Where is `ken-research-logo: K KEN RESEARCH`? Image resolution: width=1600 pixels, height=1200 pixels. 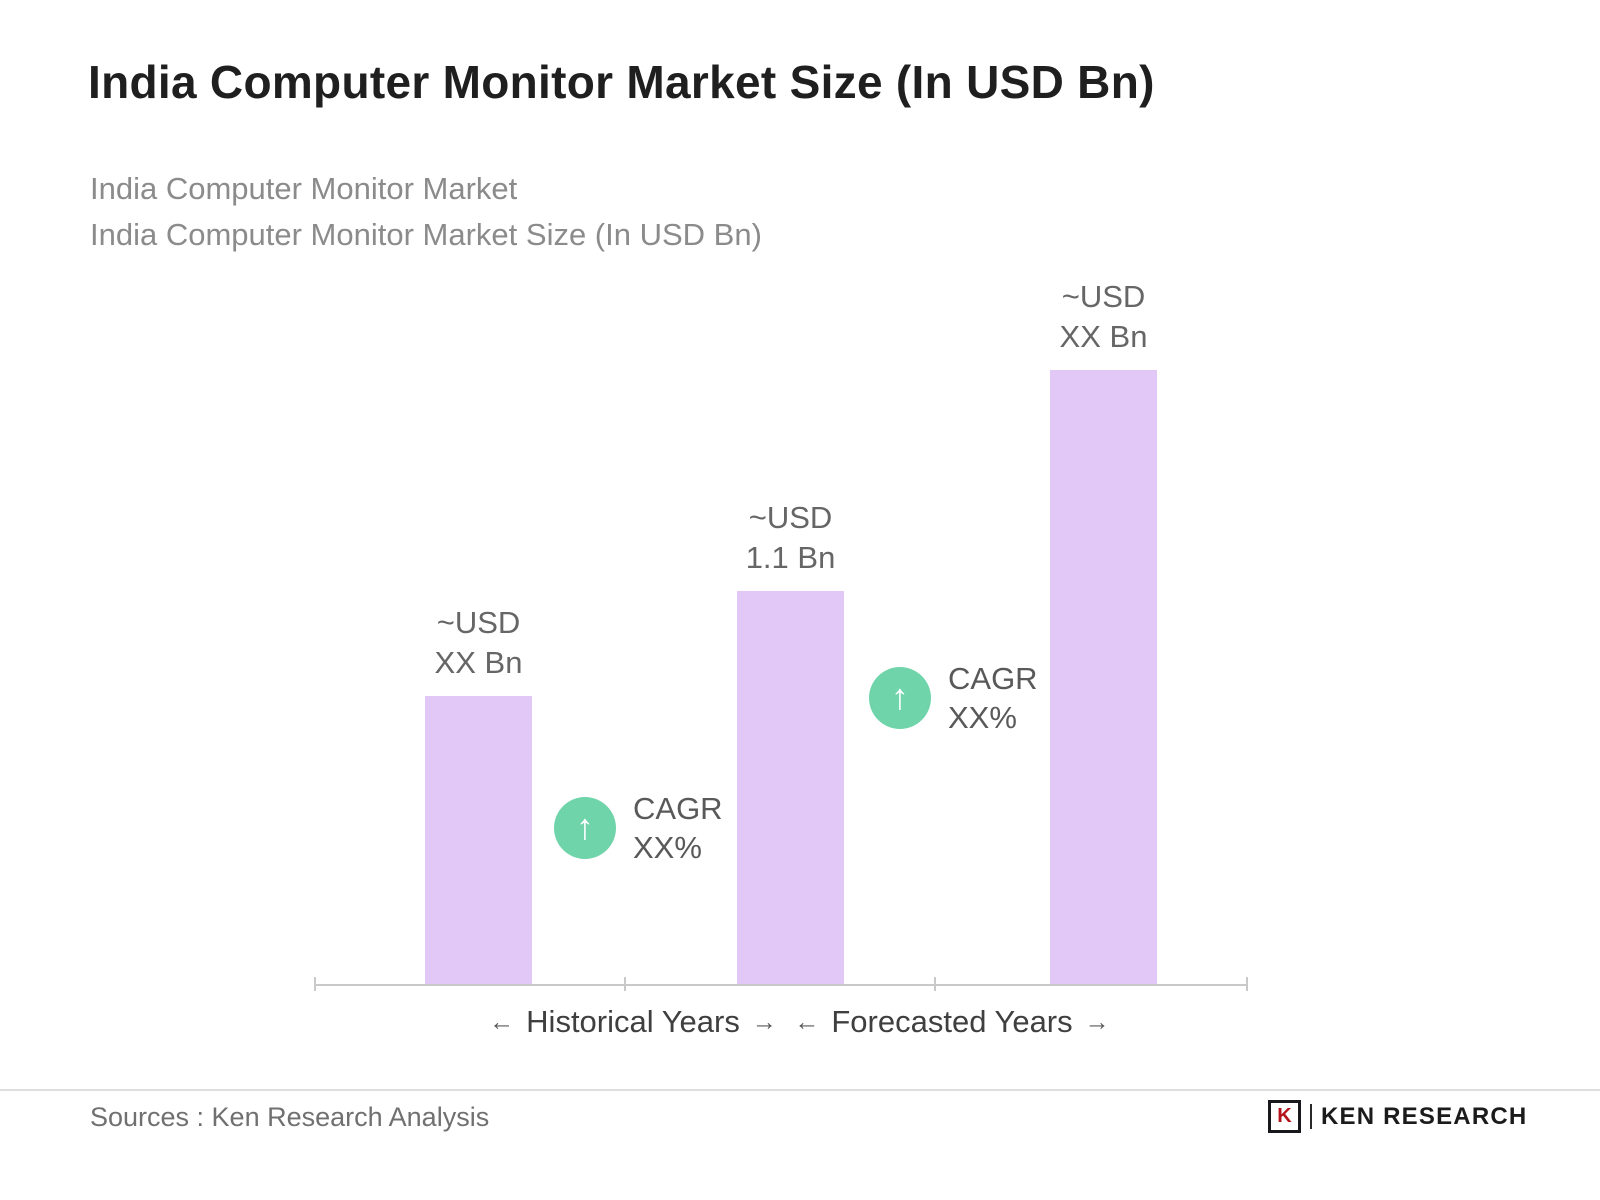
ken-research-logo: K KEN RESEARCH is located at coordinates (1397, 1116).